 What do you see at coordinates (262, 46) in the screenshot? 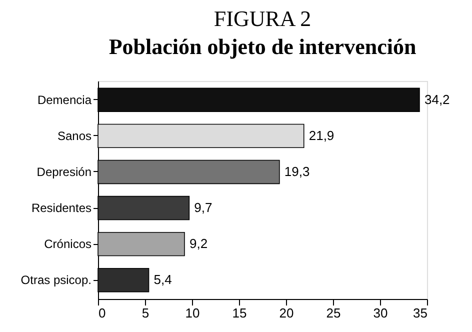
I see `chart-subtitle: Población objeto de intervención` at bounding box center [262, 46].